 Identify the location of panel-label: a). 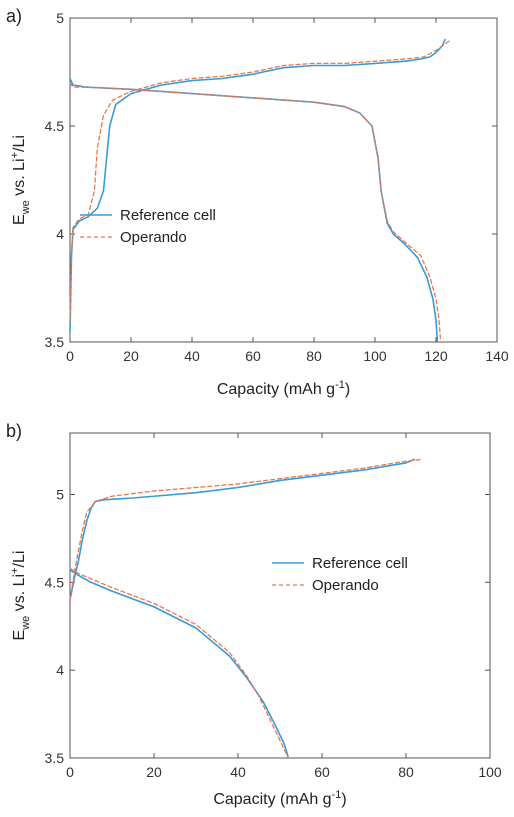
(14, 16).